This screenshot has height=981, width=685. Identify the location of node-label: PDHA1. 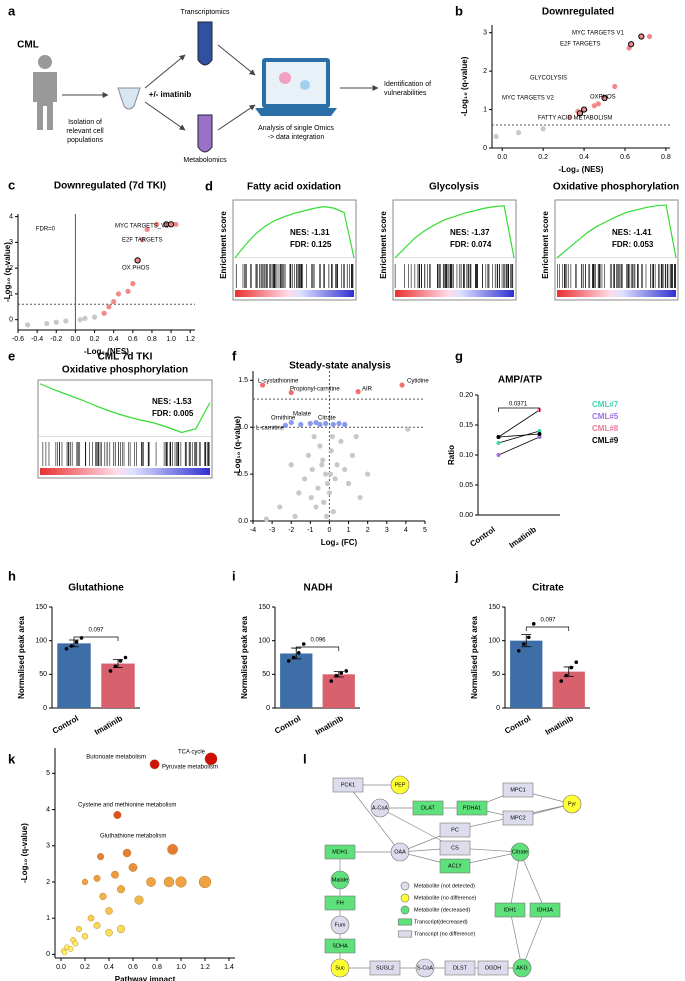
(472, 808).